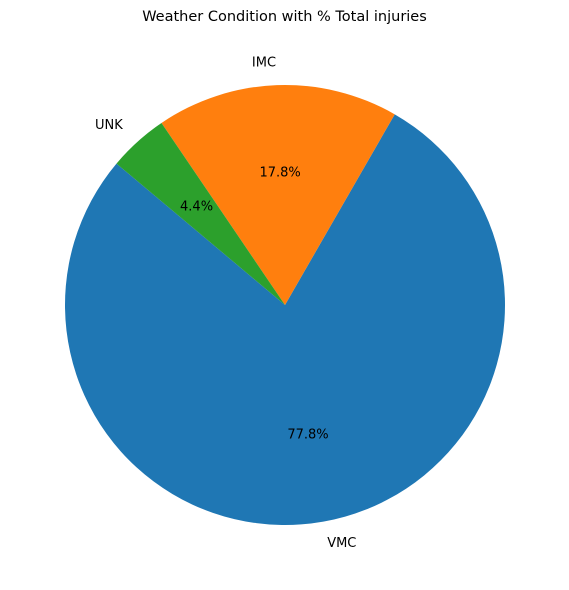  Describe the element at coordinates (109, 125) in the screenshot. I see `slice-label-unk: UNK` at that location.